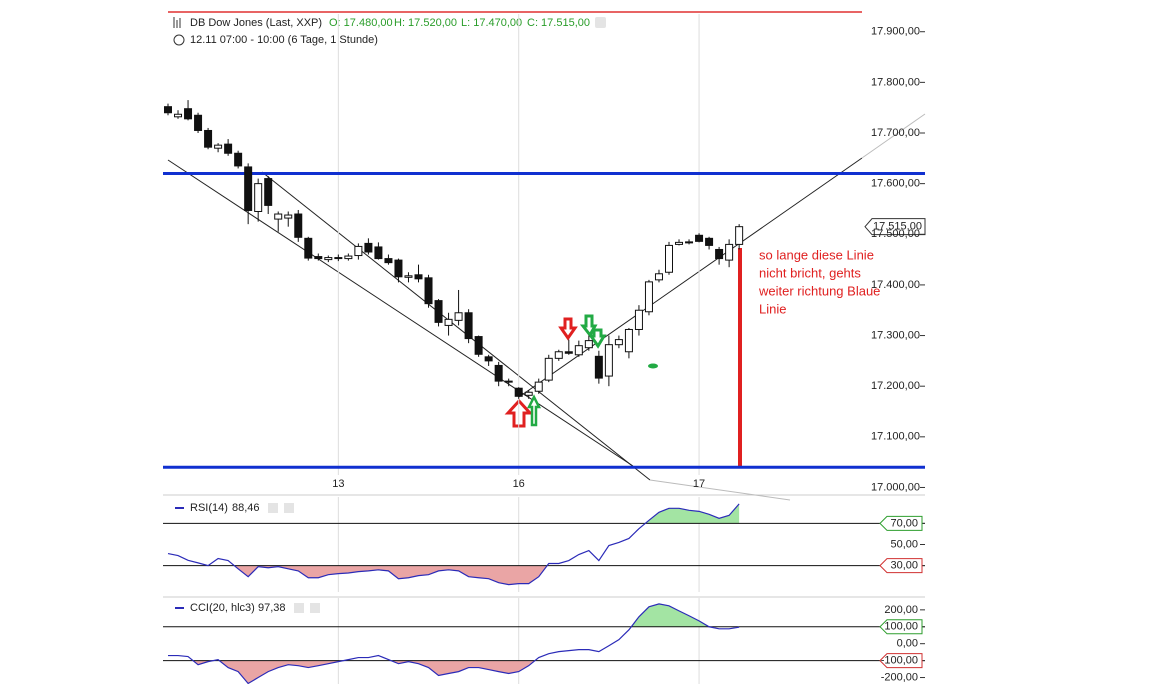 This screenshot has width=1152, height=684. Describe the element at coordinates (209, 508) in the screenshot. I see `indicator-name: RSI(14)` at that location.